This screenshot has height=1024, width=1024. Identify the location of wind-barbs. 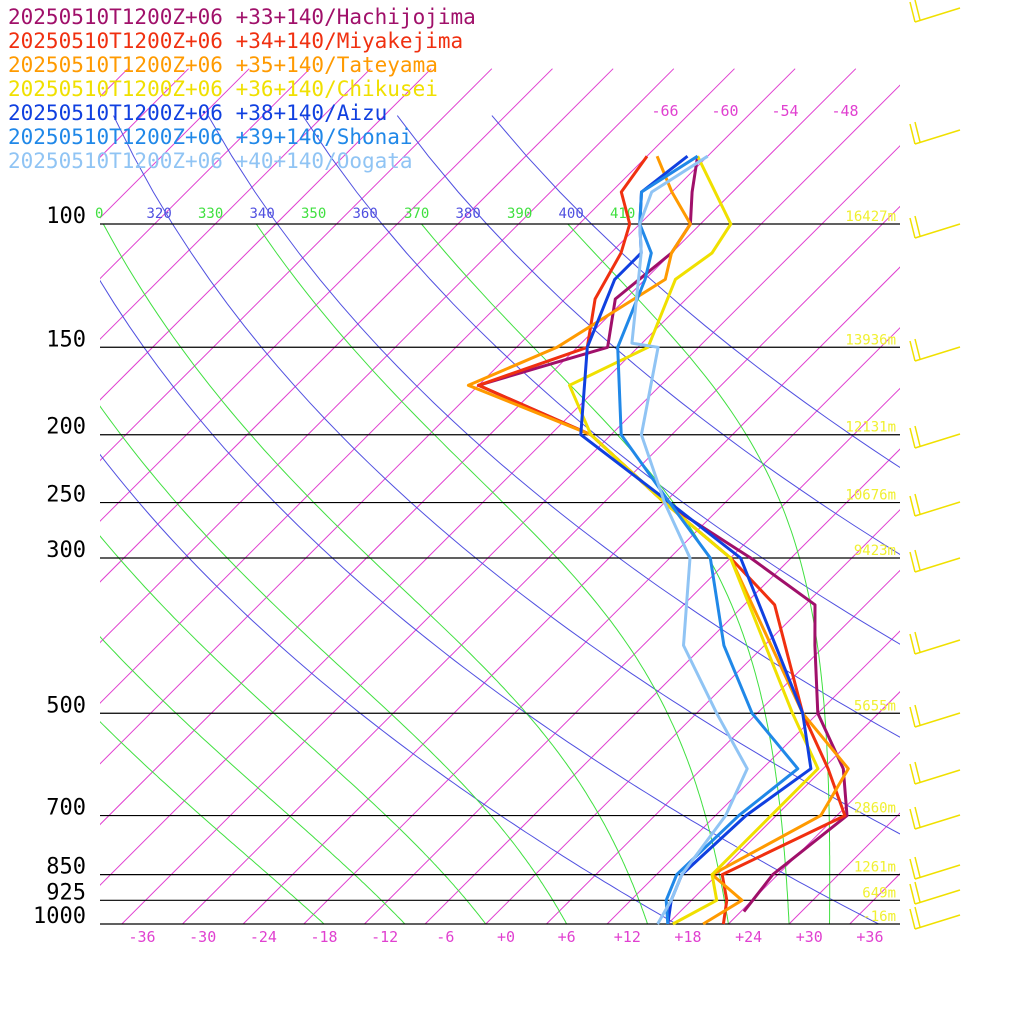
(935, 465).